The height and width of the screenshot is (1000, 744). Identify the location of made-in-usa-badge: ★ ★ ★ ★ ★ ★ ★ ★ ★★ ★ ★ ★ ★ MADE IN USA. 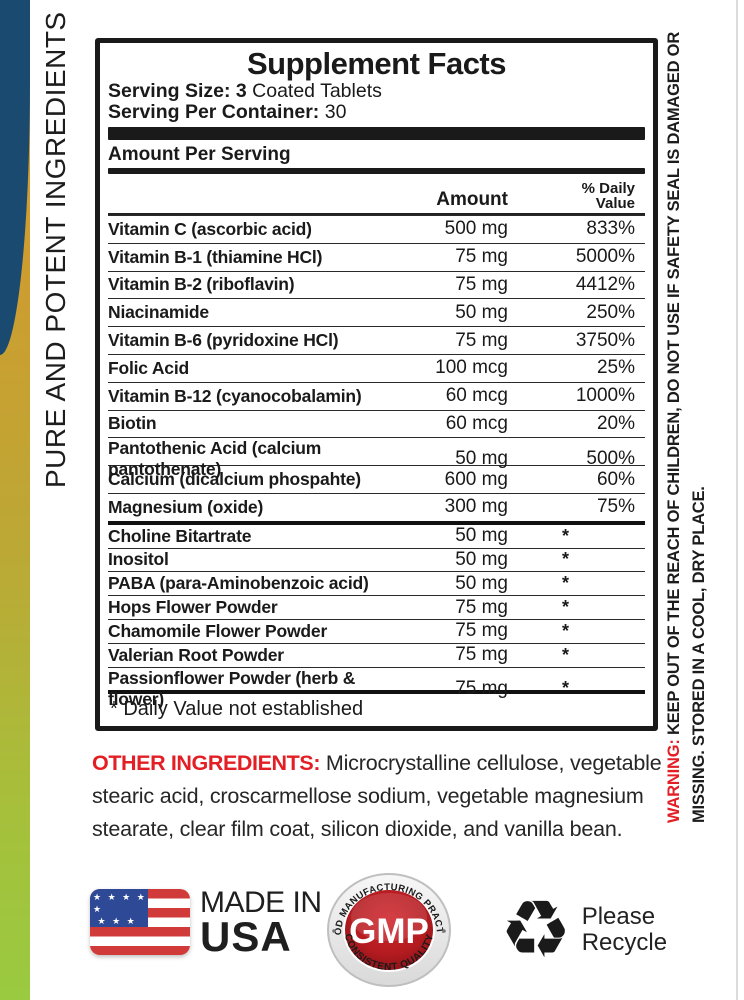
(206, 923).